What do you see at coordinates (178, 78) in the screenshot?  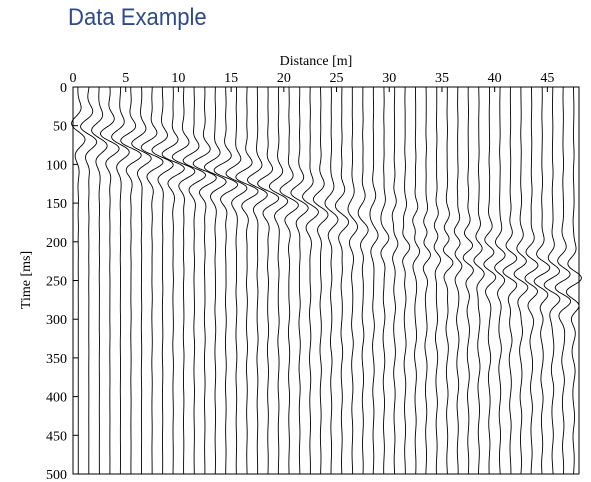 I see `x-tick-label-2: 10` at bounding box center [178, 78].